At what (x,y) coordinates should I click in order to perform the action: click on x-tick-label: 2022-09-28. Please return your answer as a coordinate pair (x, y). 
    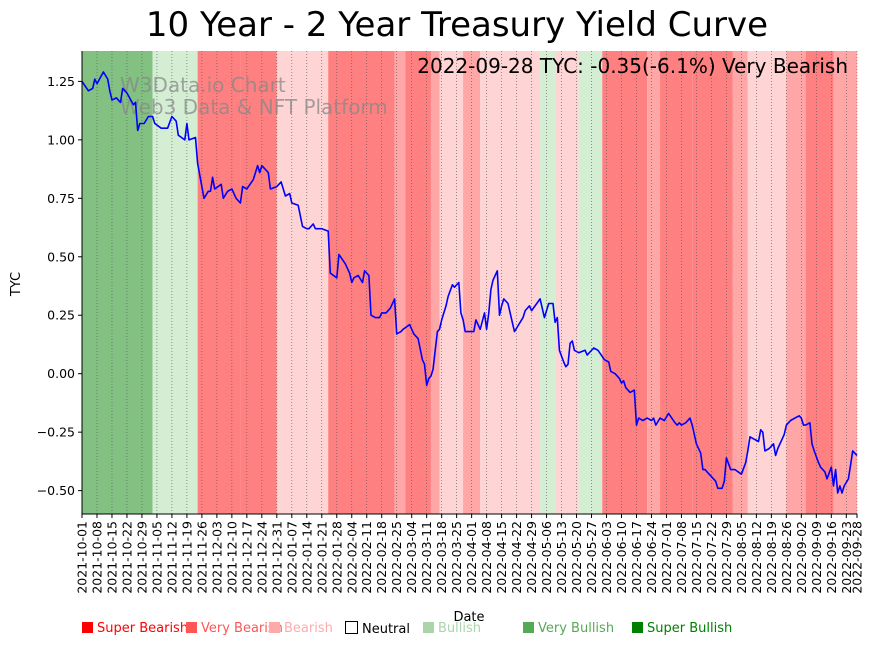
    Looking at the image, I should click on (857, 557).